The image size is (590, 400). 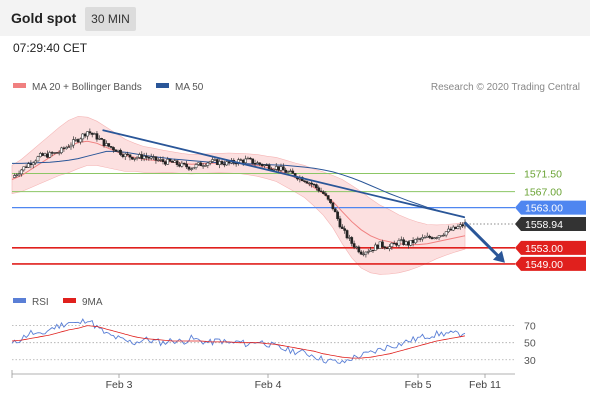 What do you see at coordinates (544, 249) in the screenshot?
I see `level-3-label: 1553.00` at bounding box center [544, 249].